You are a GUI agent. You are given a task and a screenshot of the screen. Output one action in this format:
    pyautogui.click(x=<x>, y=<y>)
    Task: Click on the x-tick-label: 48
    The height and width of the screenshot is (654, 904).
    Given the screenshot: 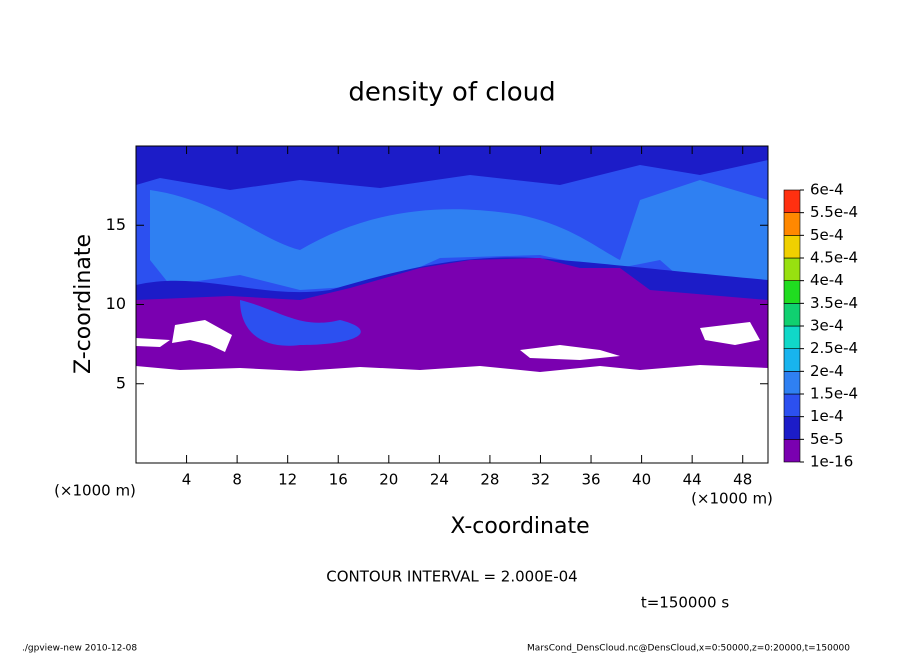 What is the action you would take?
    pyautogui.click(x=742, y=480)
    